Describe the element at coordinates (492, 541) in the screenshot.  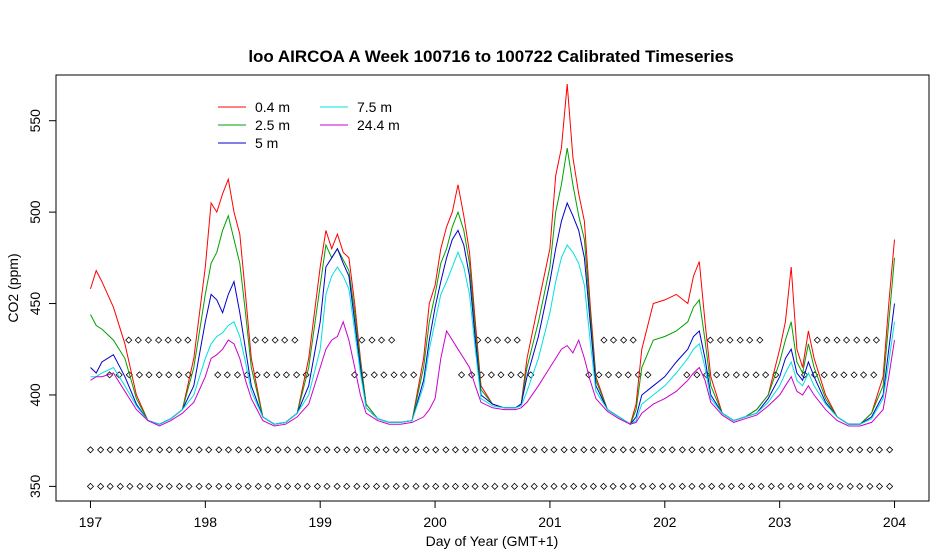
I see `x-axis-label: Day of Year (GMT+1)` at that location.